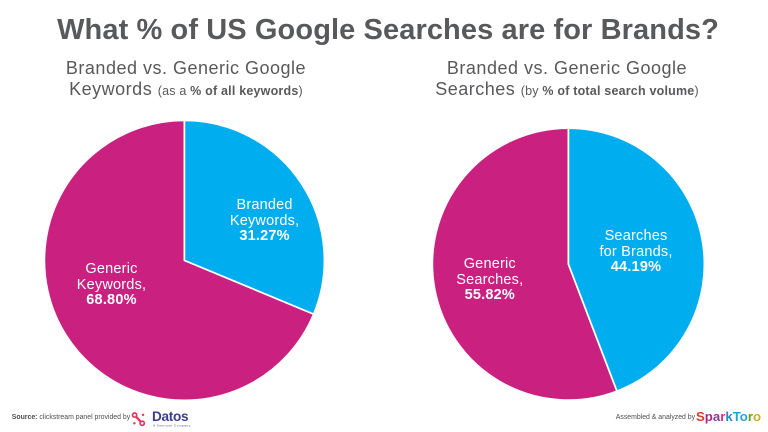  What do you see at coordinates (172, 426) in the screenshot?
I see `svg-text: A Semrush Company` at bounding box center [172, 426].